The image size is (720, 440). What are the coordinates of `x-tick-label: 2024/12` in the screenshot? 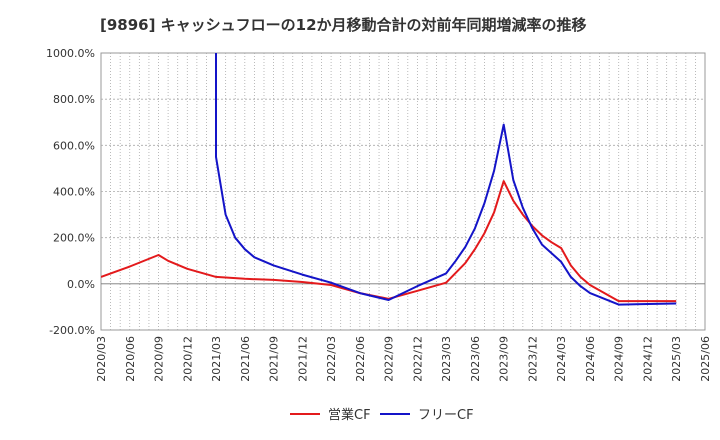 It's located at (647, 359).